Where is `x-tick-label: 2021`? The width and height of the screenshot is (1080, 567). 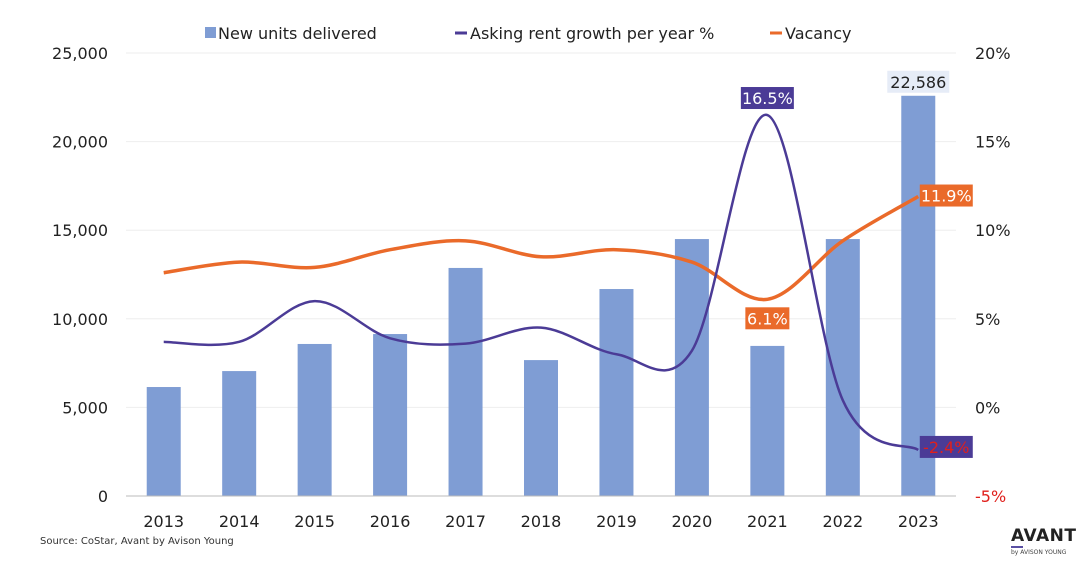
x-tick-label: 2021 is located at coordinates (767, 521).